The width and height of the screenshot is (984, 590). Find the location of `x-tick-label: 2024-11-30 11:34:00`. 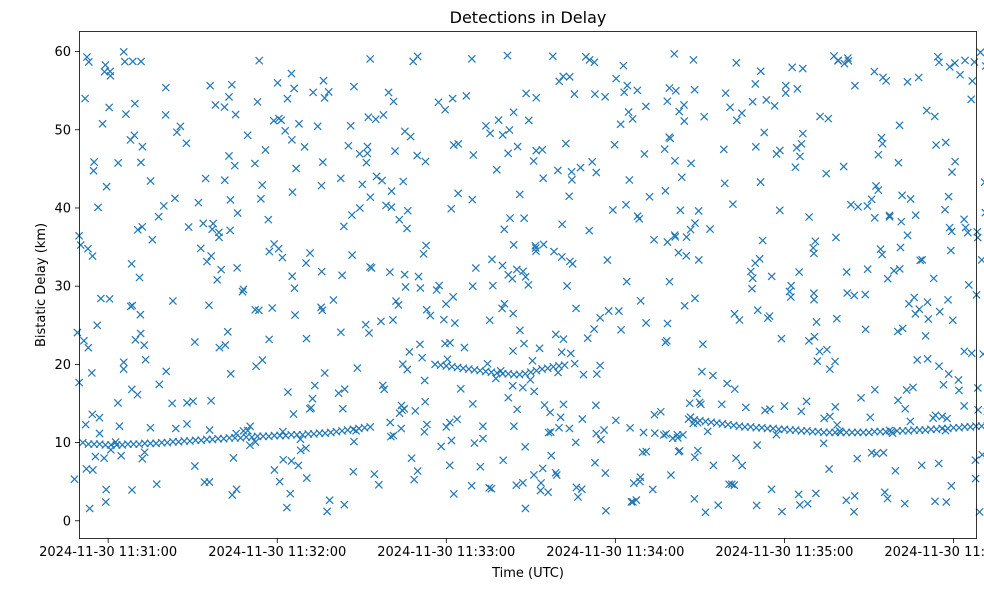

x-tick-label: 2024-11-30 11:34:00 is located at coordinates (615, 552).